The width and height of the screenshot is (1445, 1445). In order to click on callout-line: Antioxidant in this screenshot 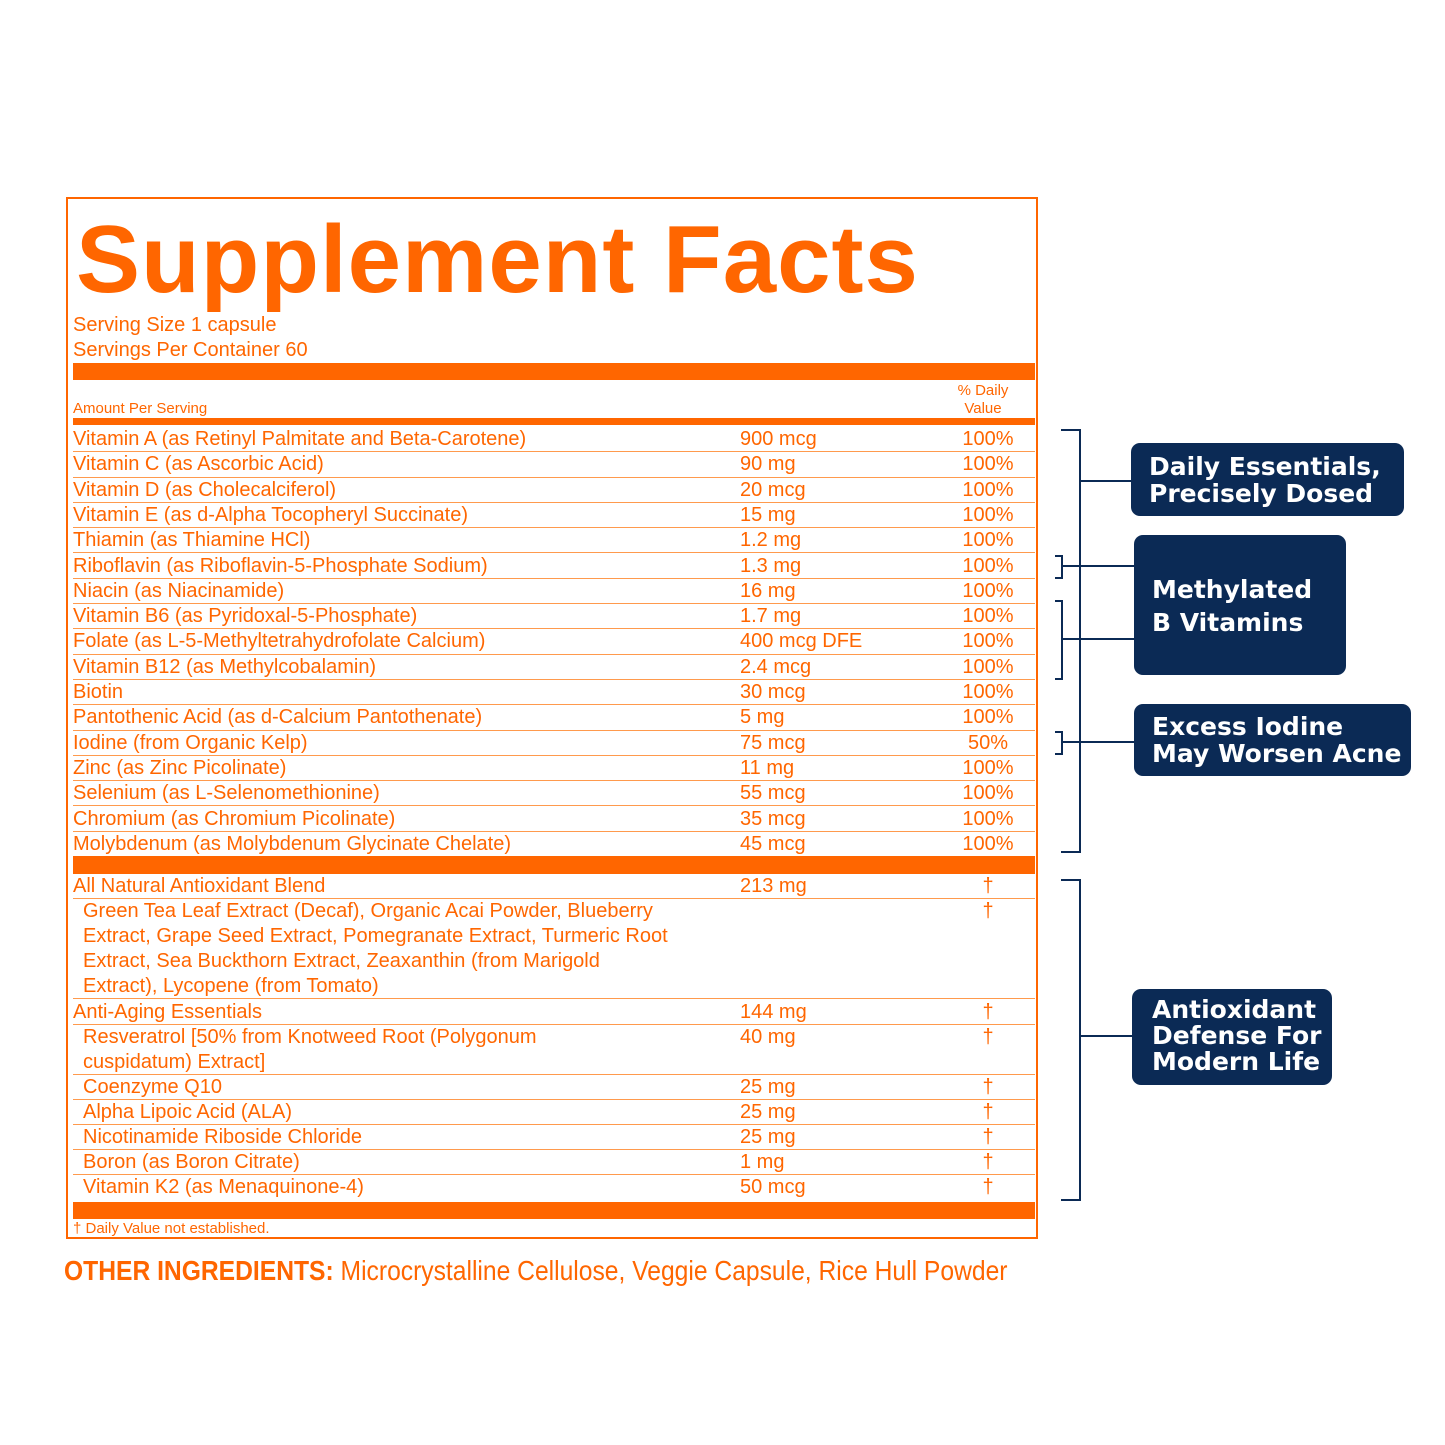, I will do `click(1234, 1009)`.